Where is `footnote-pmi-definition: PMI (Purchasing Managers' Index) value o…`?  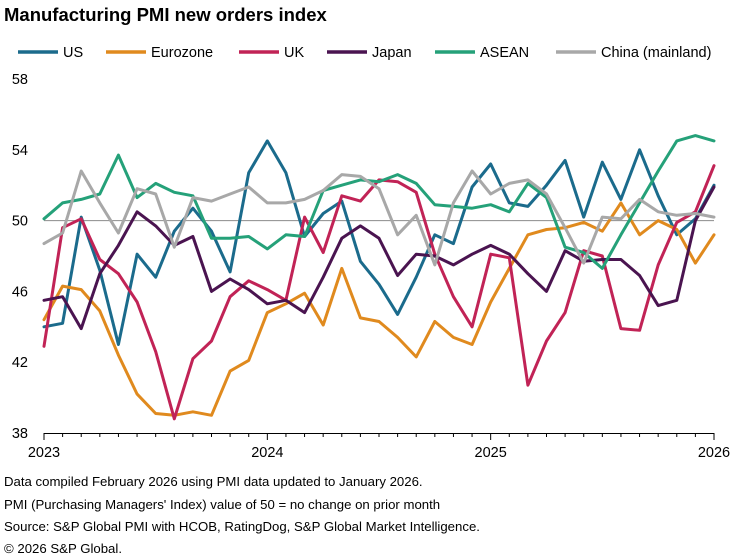
footnote-pmi-definition: PMI (Purchasing Managers' Index) value o… is located at coordinates (222, 504).